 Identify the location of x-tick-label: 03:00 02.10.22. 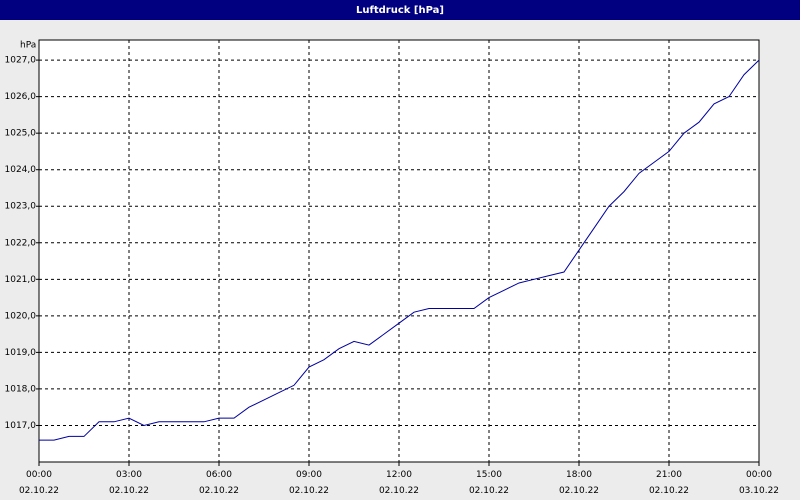
(129, 483).